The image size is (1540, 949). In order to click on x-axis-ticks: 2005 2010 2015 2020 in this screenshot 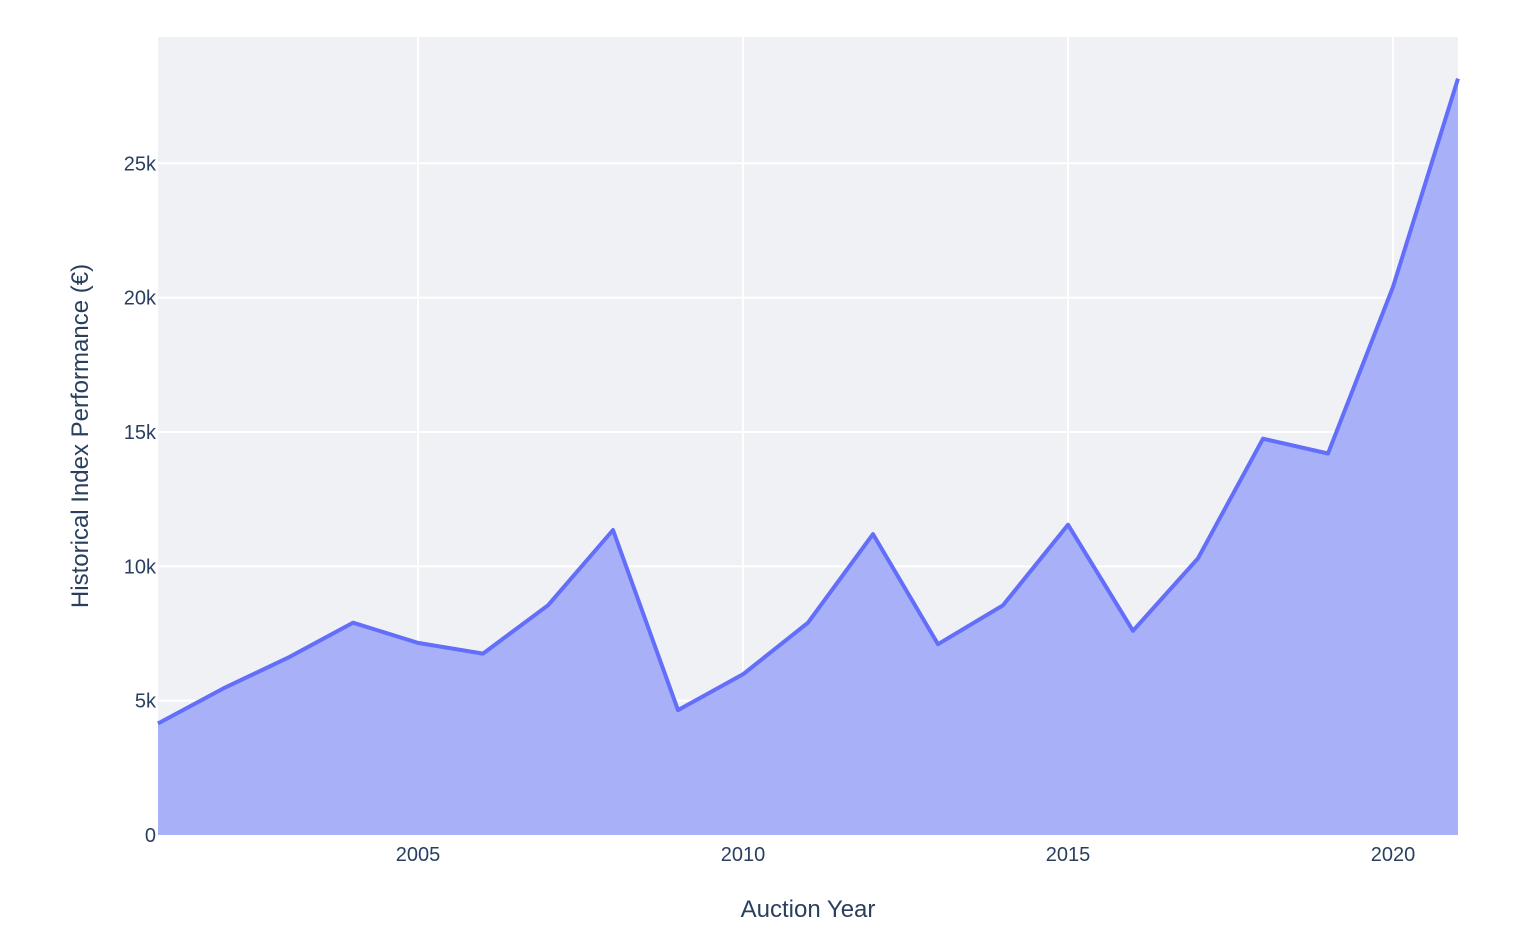, I will do `click(906, 855)`.